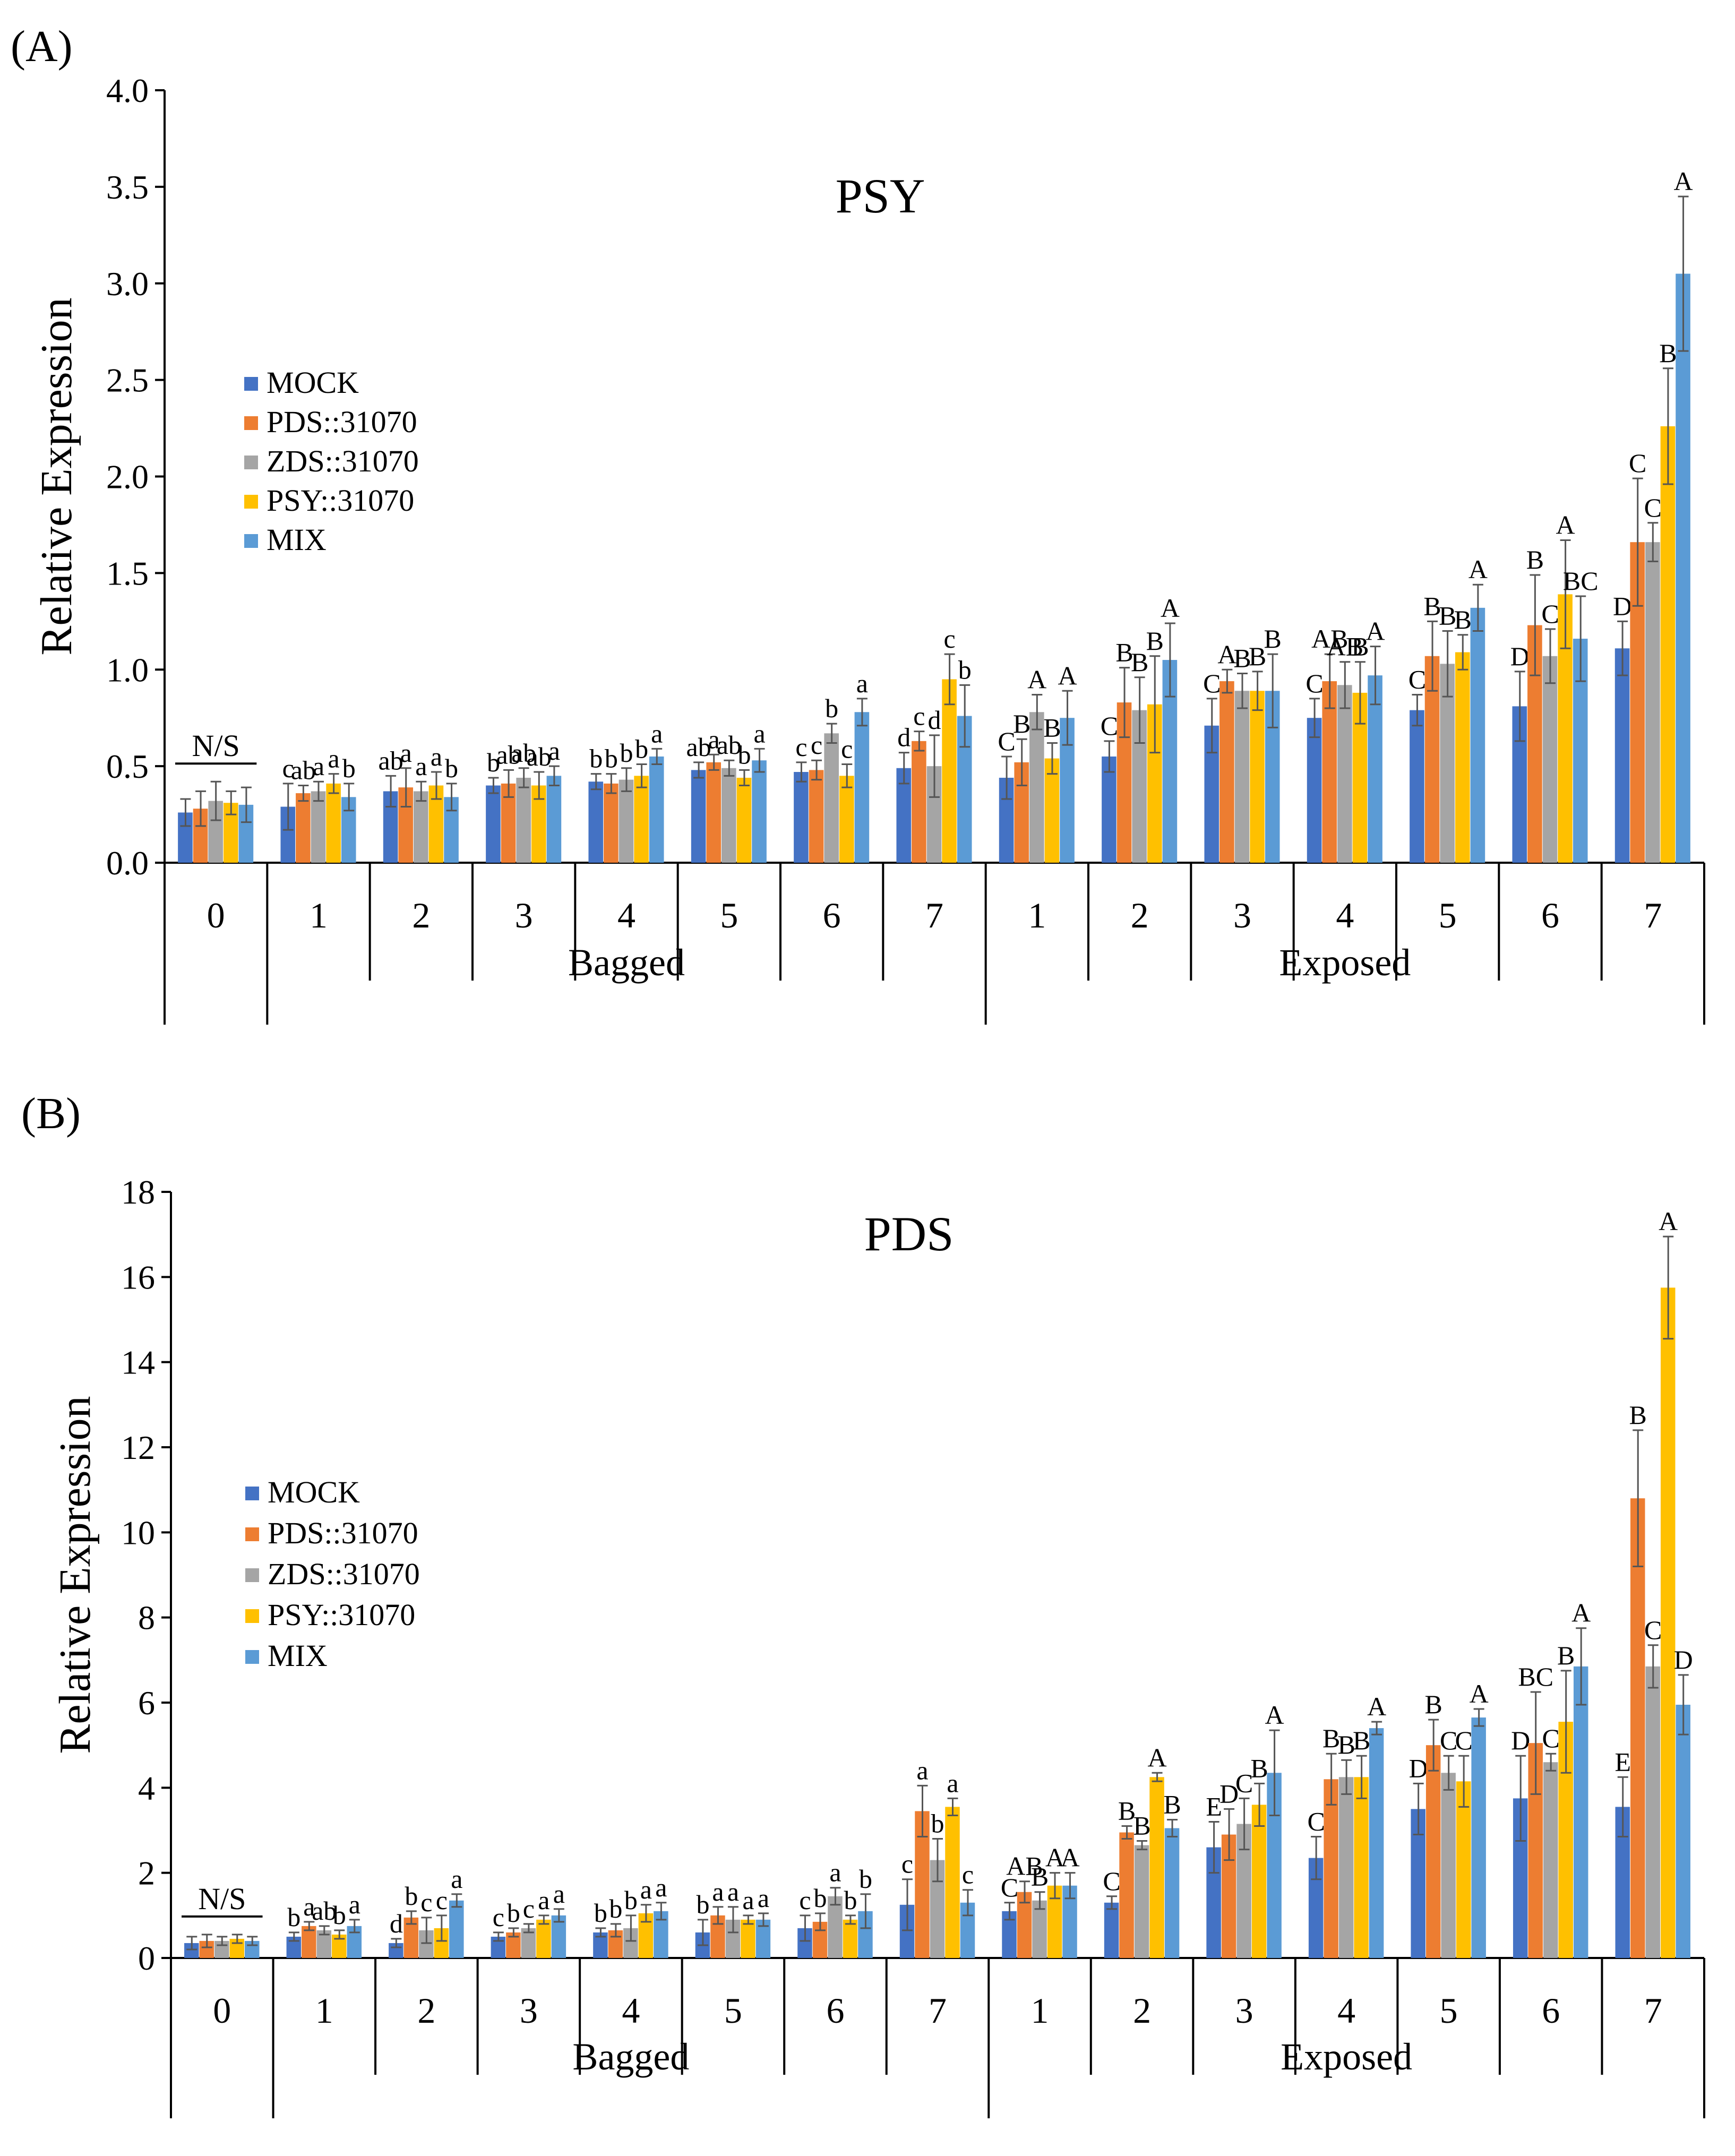  Describe the element at coordinates (313, 383) in the screenshot. I see `legend-label: MOCK` at that location.